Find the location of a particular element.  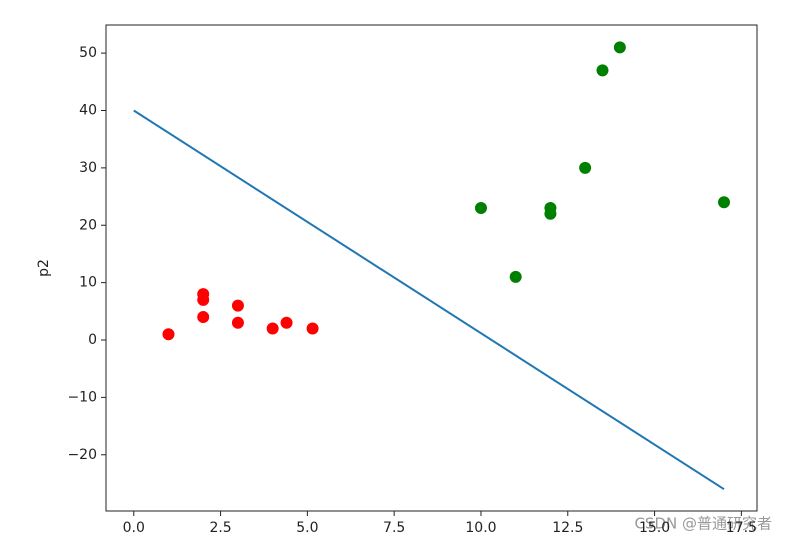

x-tick-label: 15.0 is located at coordinates (654, 528).